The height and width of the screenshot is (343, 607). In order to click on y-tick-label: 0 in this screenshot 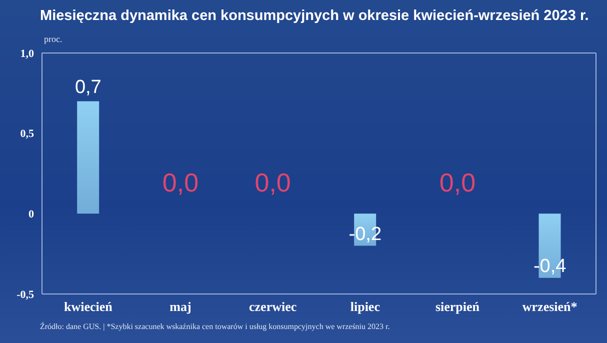, I will do `click(31, 214)`.